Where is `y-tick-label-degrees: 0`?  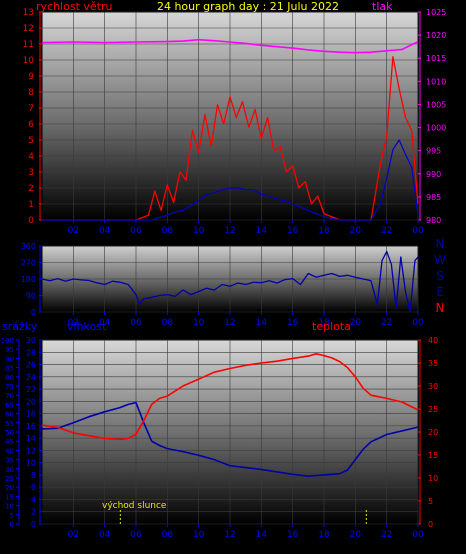 y-tick-label-degrees: 0 is located at coordinates (33, 312).